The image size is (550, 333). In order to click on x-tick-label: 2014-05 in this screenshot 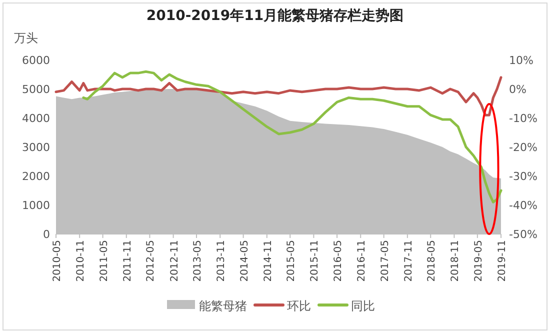, I will do `click(244, 261)`.